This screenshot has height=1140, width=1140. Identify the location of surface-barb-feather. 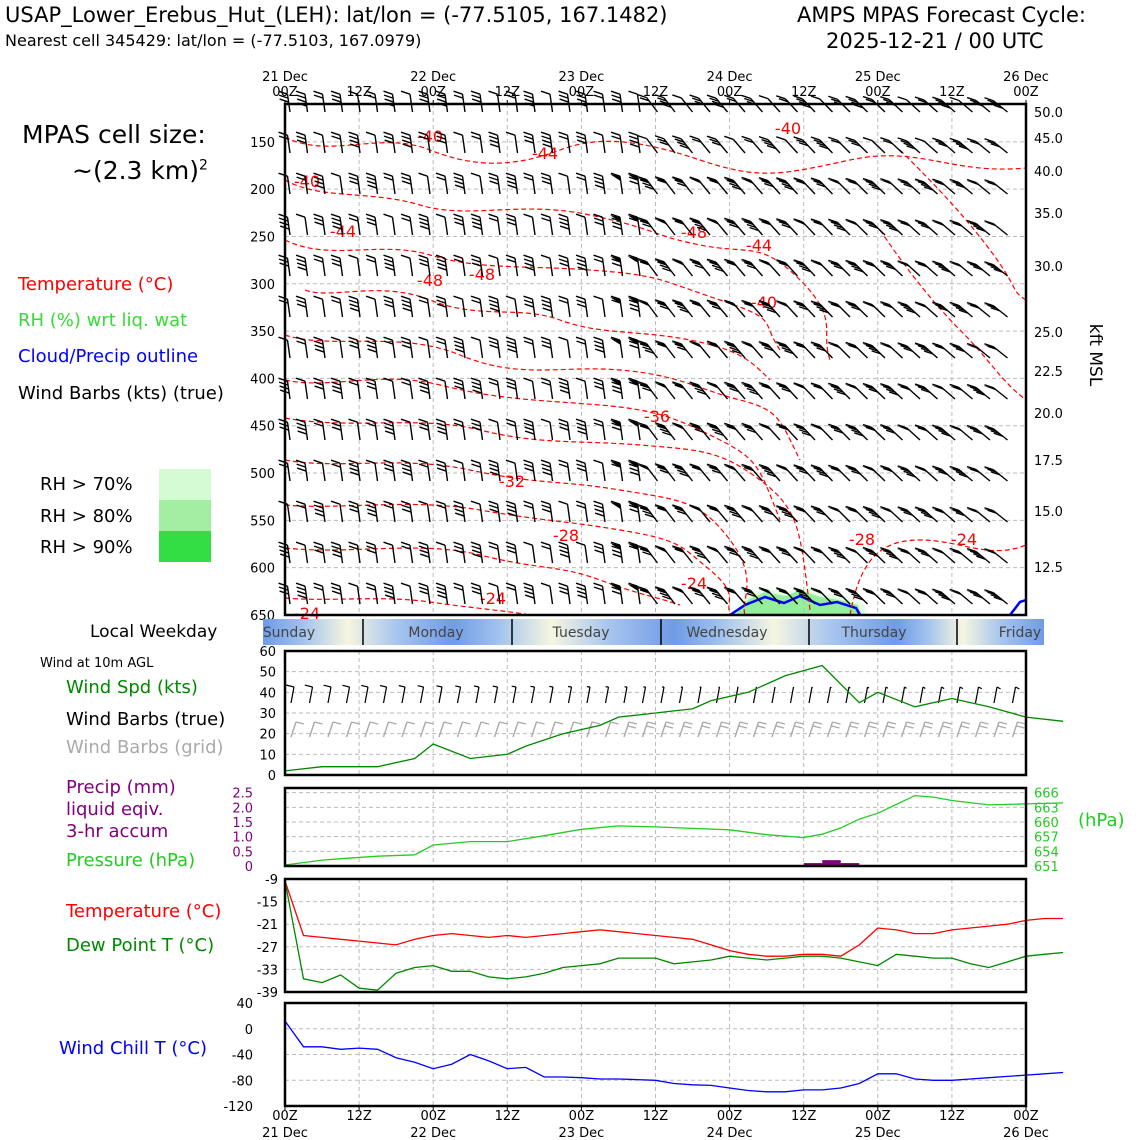
(1017, 688).